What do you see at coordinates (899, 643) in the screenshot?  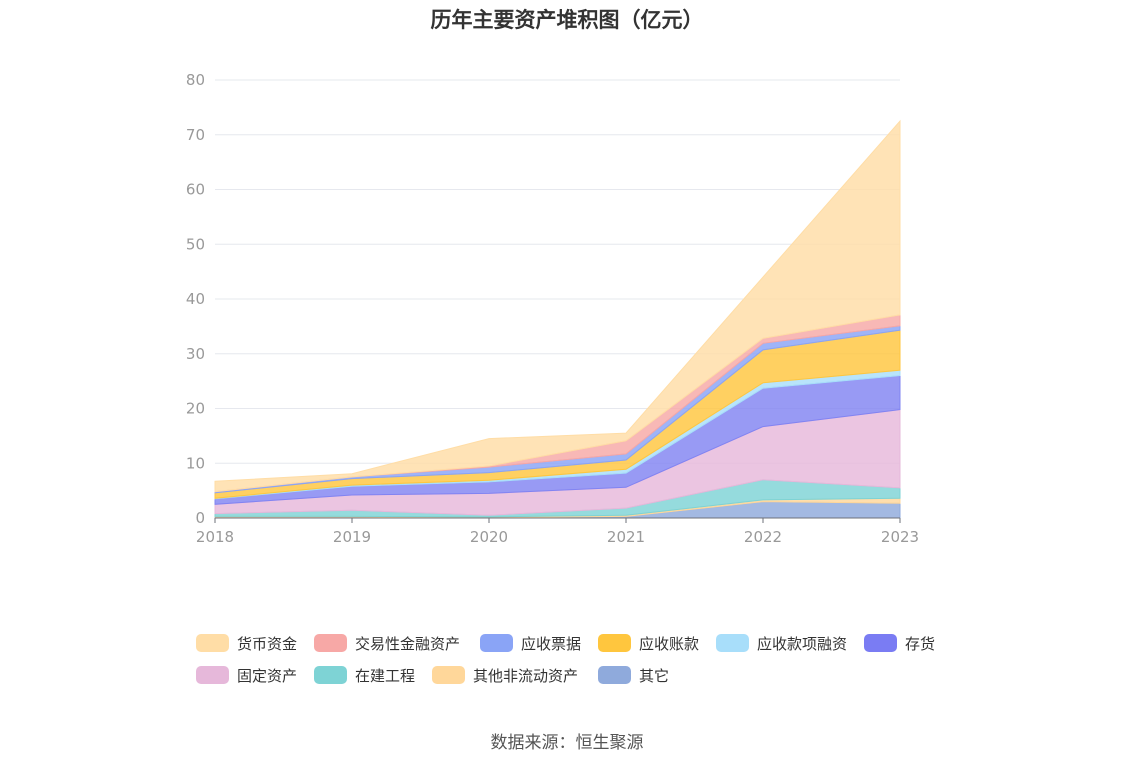 I see `legend-item: 存货` at bounding box center [899, 643].